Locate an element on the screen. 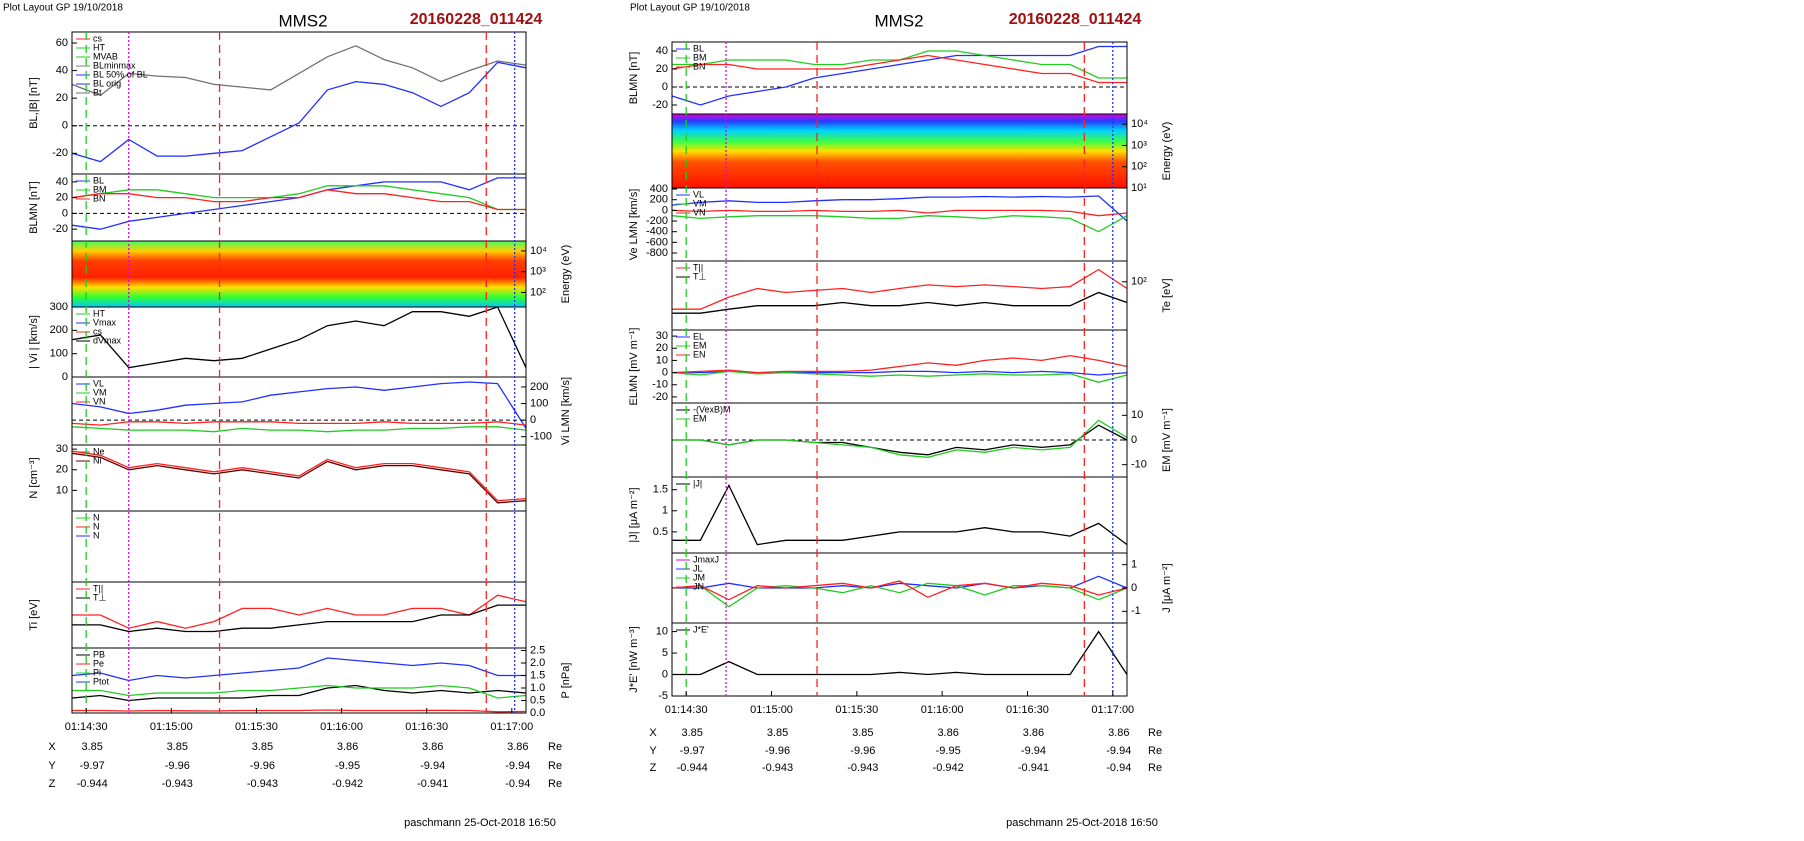 Image resolution: width=1804 pixels, height=841 pixels. y-tick-label: 1.0 is located at coordinates (537, 688).